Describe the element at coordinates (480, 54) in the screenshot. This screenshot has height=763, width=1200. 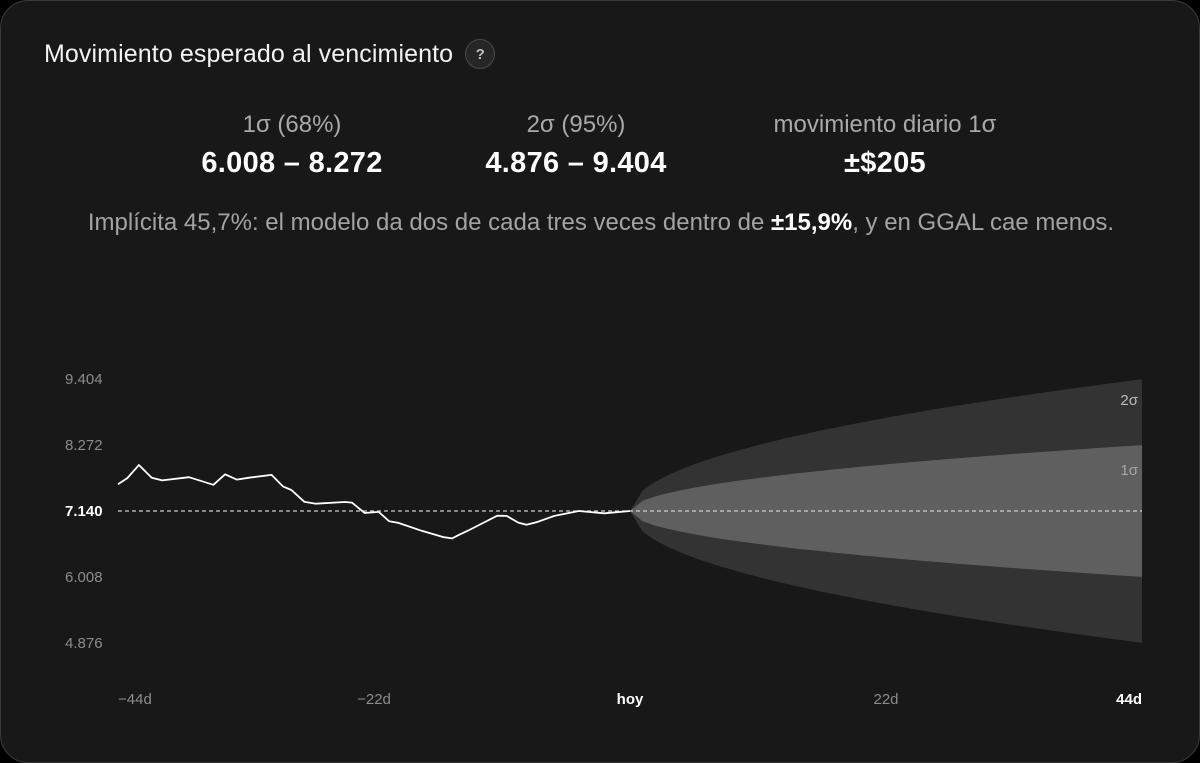
I see `help-icon: ?` at that location.